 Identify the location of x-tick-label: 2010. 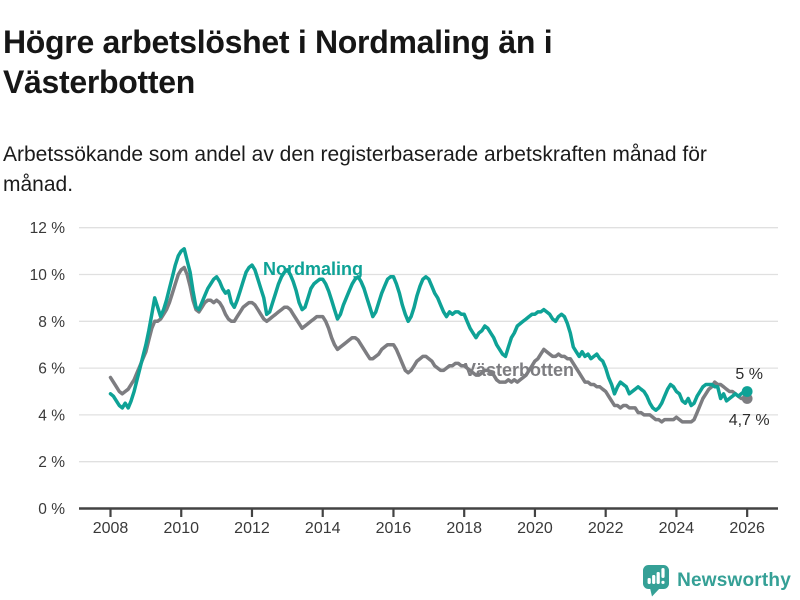
(181, 528).